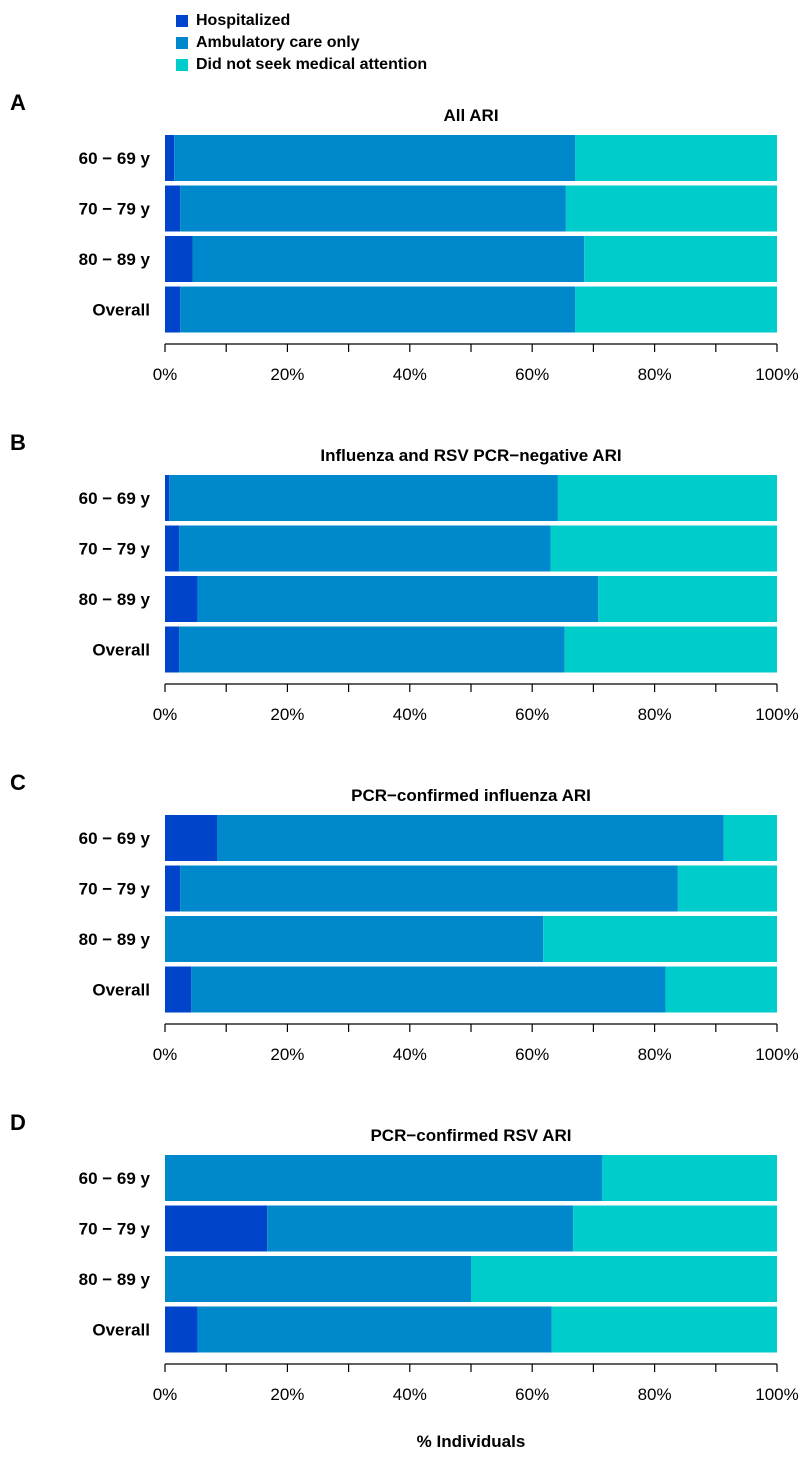  What do you see at coordinates (18, 782) in the screenshot?
I see `panel-letter: C` at bounding box center [18, 782].